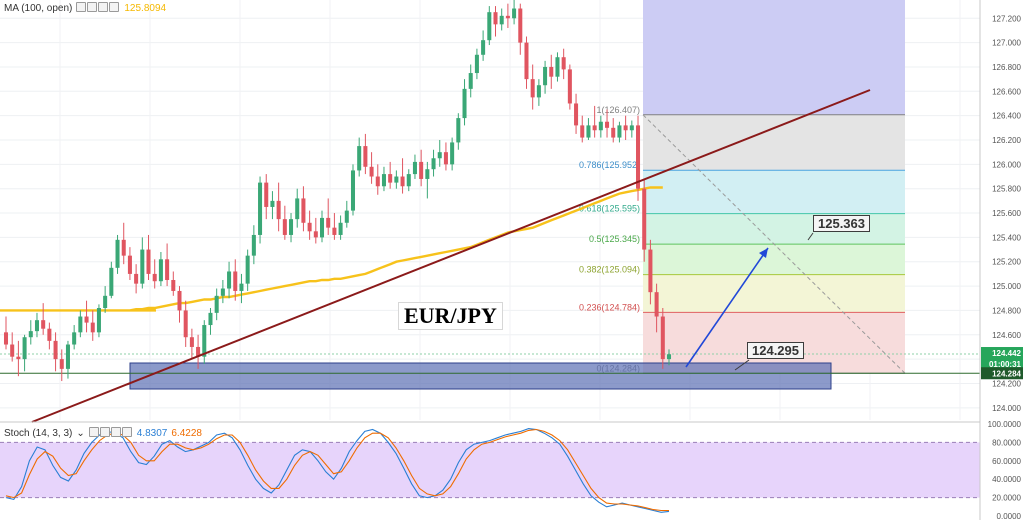 This screenshot has height=520, width=1024. I want to click on stoch-indicator-header: Stoch (14, 3, 3) ⌄ 4.8307 6.4228, so click(103, 433).